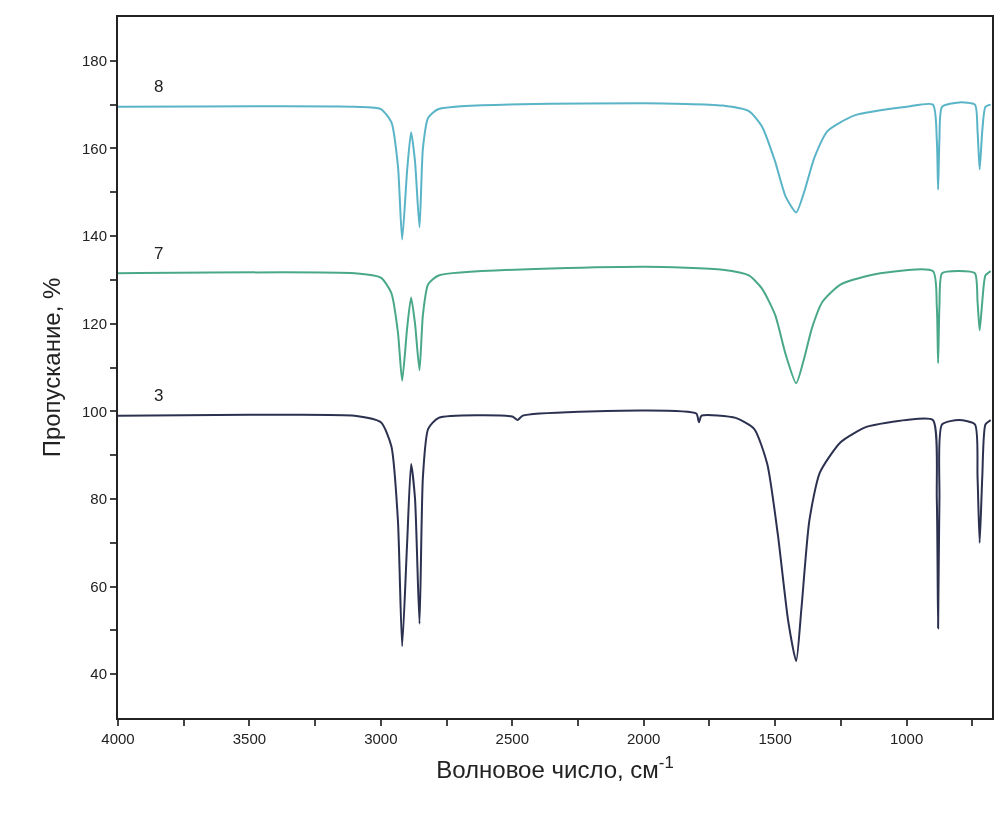  I want to click on y-tick-label: 40, so click(98, 674).